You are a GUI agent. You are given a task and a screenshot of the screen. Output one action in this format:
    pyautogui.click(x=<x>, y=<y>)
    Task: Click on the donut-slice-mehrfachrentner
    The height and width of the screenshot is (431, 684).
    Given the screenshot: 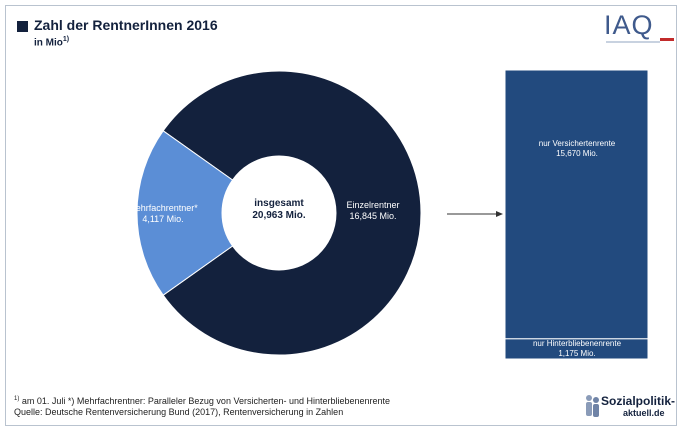 What is the action you would take?
    pyautogui.click(x=185, y=213)
    